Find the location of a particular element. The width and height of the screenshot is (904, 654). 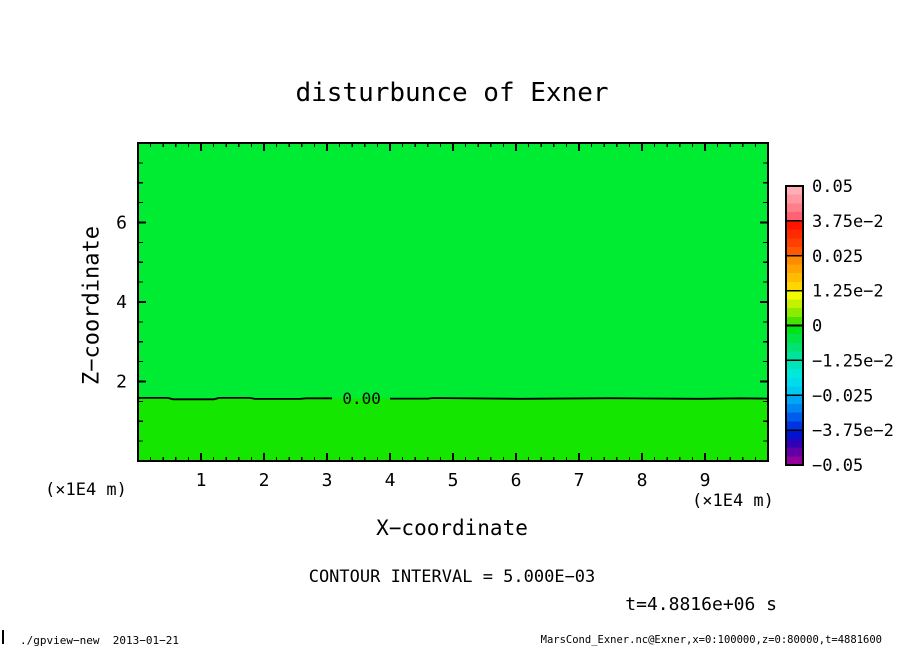

colorbar-tick-label: −3.75e−2 is located at coordinates (853, 431).